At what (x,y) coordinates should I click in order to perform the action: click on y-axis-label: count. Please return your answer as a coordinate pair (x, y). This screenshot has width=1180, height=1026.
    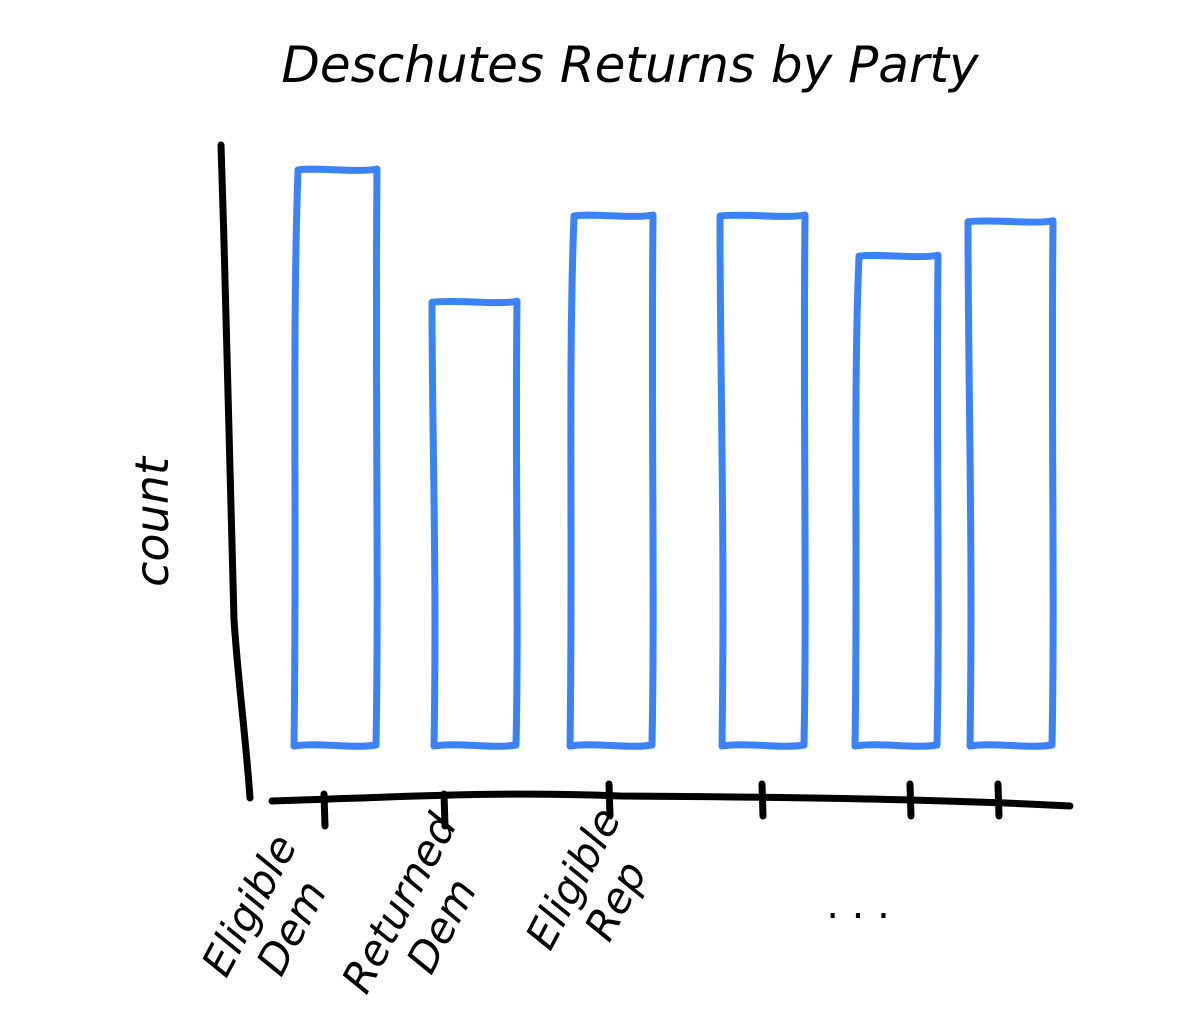
    Looking at the image, I should click on (152, 521).